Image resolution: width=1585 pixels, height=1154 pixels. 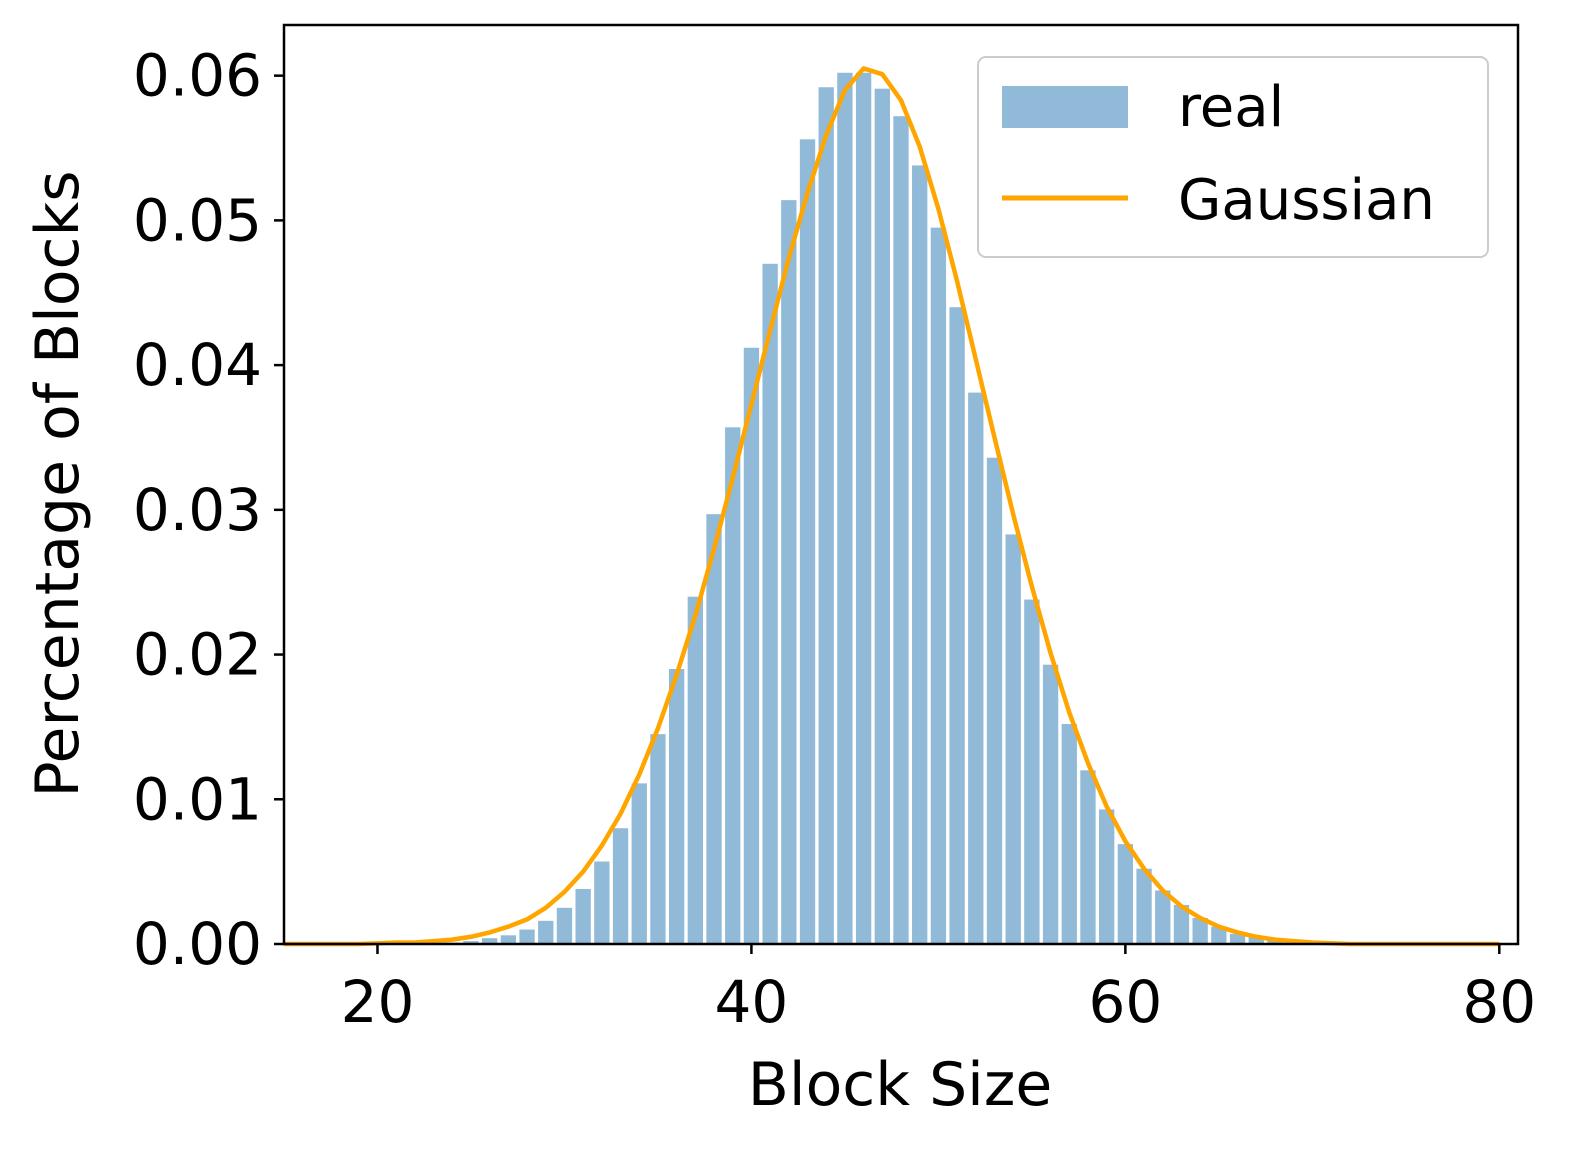 I want to click on legend-label-real: real, so click(x=1231, y=107).